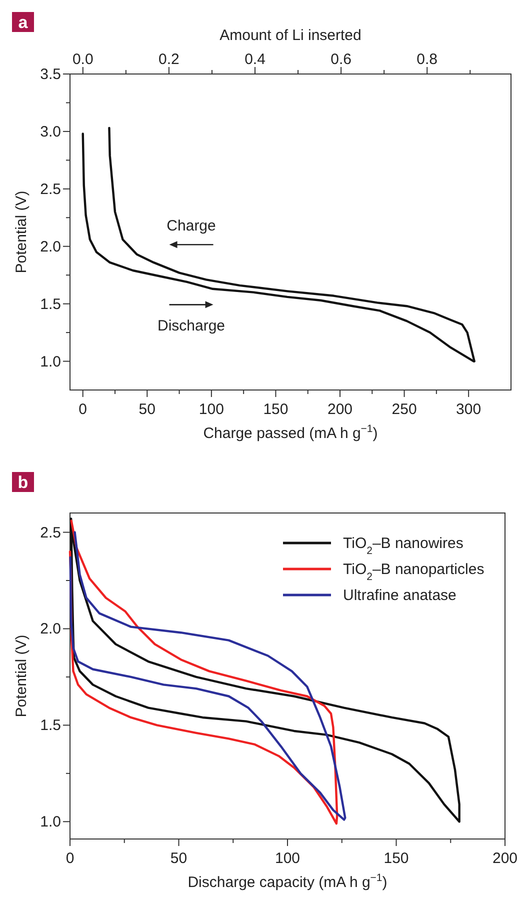 The width and height of the screenshot is (528, 906). Describe the element at coordinates (23, 22) in the screenshot. I see `chart-title: a` at that location.